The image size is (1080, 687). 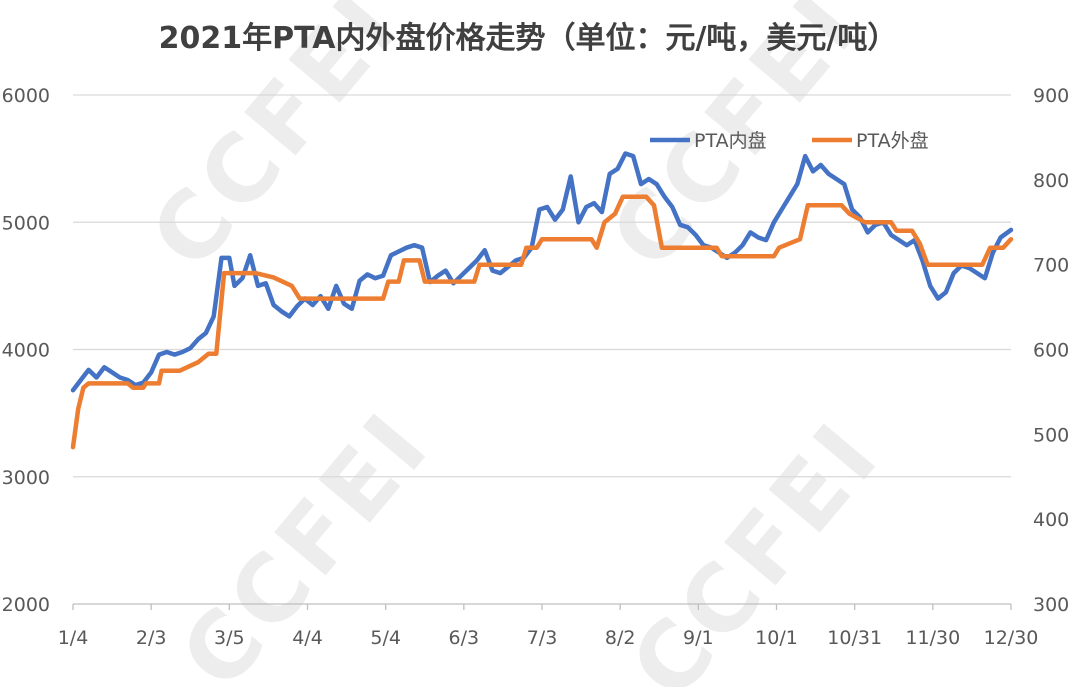 I want to click on y2-tick-label: 700, so click(x=1051, y=266).